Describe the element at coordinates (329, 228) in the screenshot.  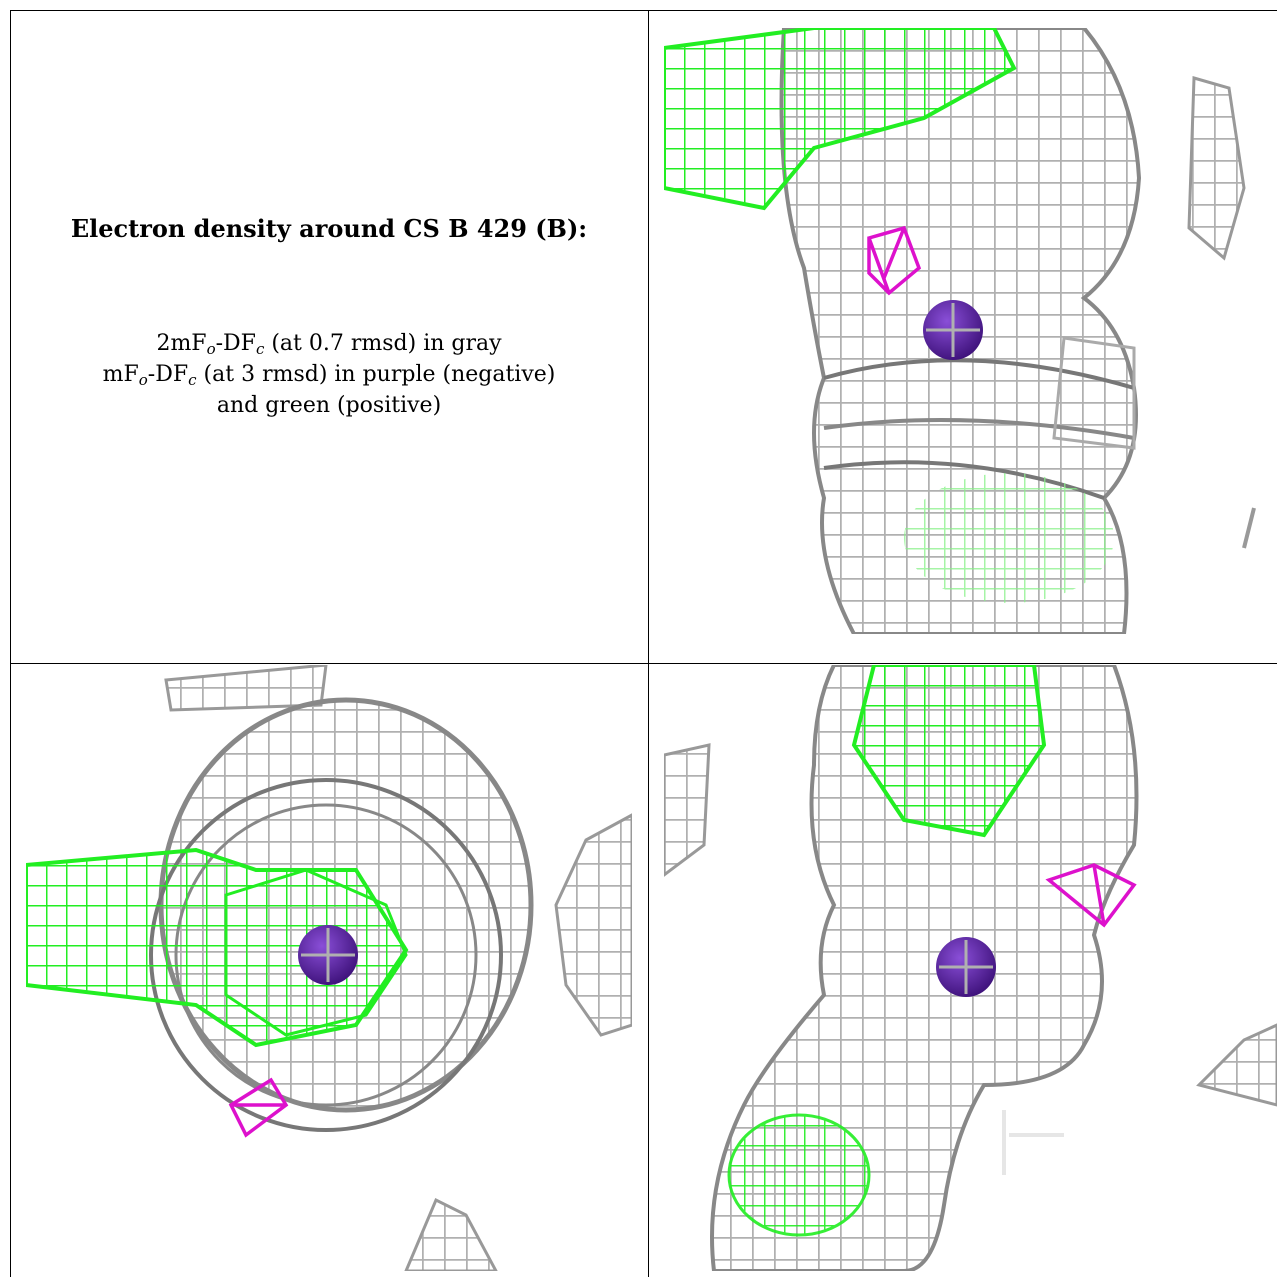
I see `caption-title: Electron density around CS B 429 (B):` at that location.